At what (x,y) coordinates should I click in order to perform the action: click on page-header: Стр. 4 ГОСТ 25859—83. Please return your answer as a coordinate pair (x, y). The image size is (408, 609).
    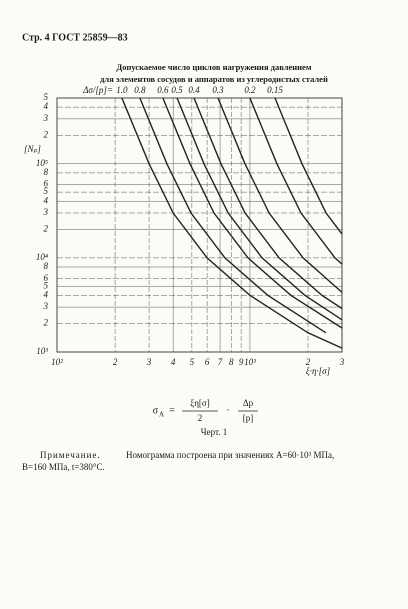
    Looking at the image, I should click on (75, 37).